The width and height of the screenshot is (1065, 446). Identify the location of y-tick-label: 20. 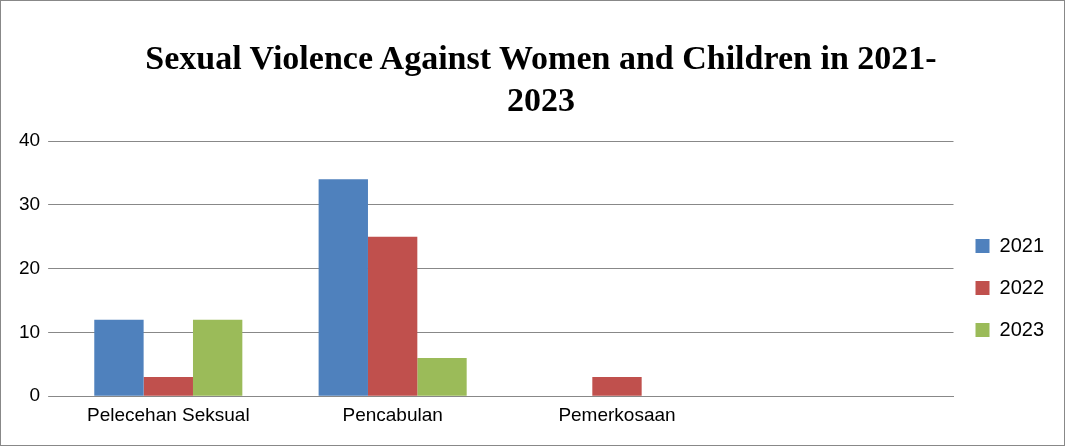
(29, 267).